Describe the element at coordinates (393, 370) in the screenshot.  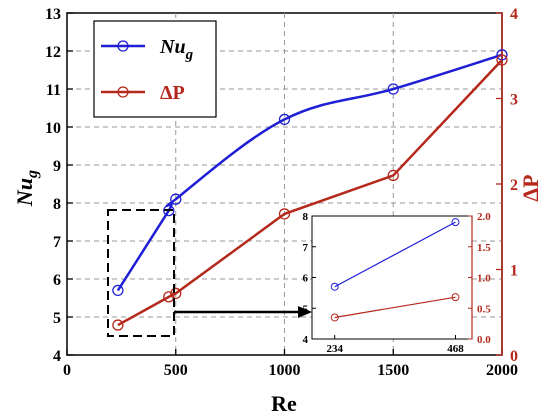
I see `x-tick-label: 1500` at that location.